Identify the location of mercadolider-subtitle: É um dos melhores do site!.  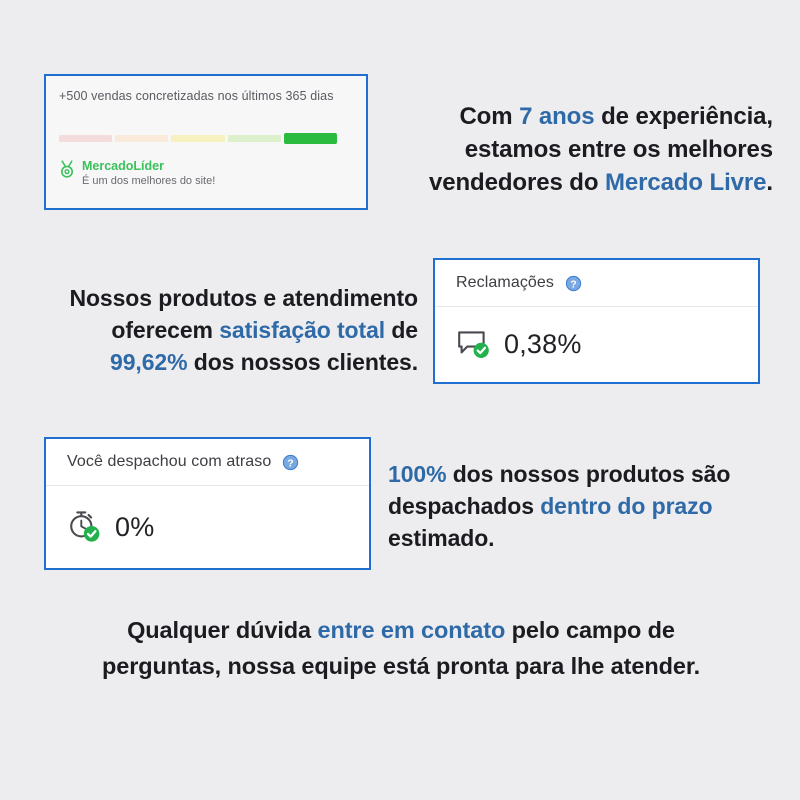
(149, 180).